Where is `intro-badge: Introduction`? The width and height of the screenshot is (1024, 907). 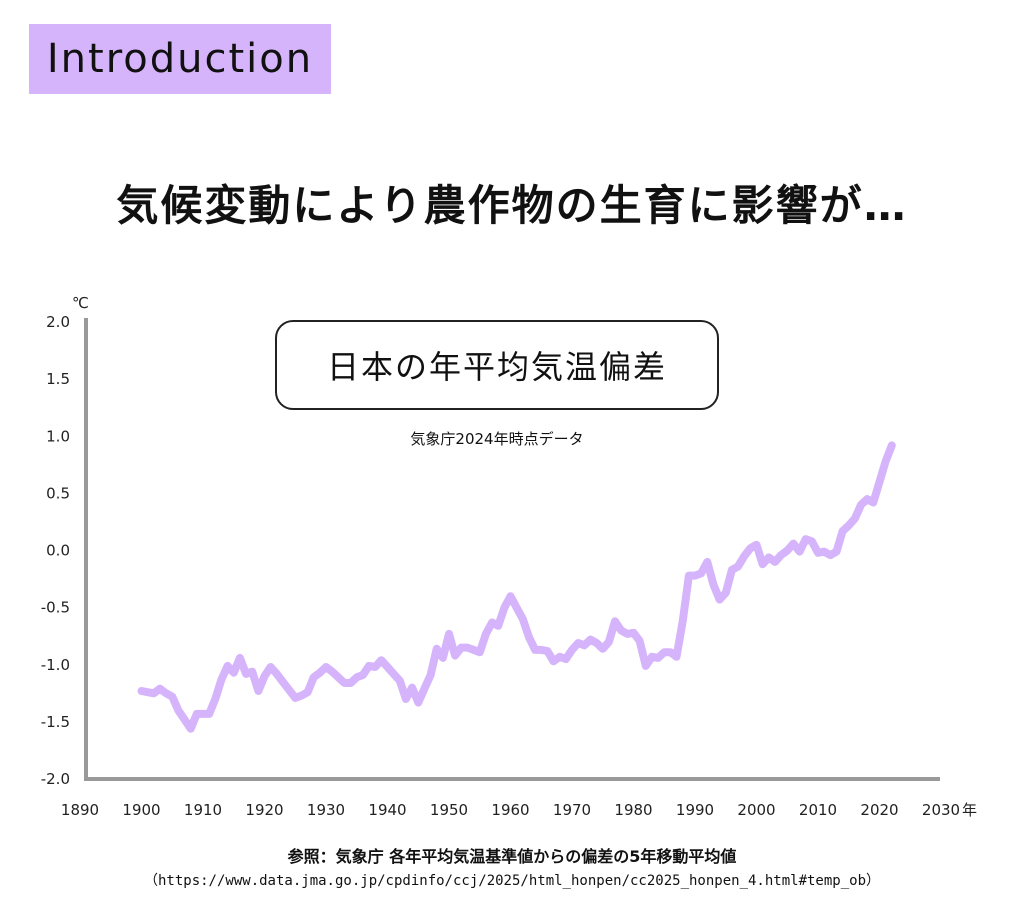
intro-badge: Introduction is located at coordinates (180, 59).